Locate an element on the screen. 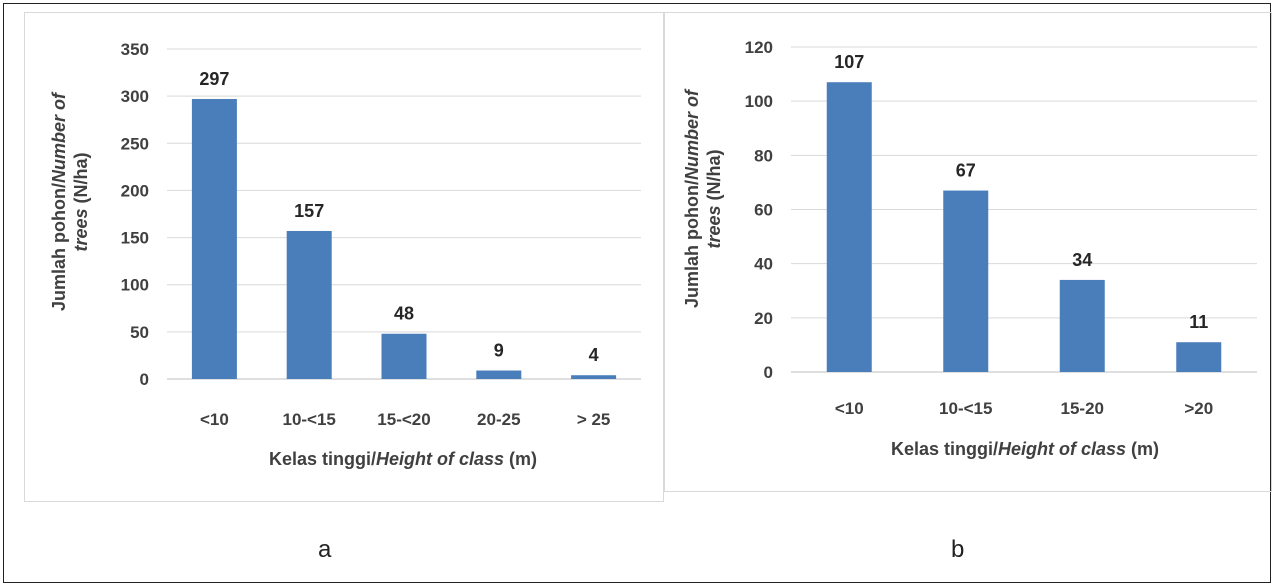 The width and height of the screenshot is (1276, 588). panel-label-a: a is located at coordinates (325, 549).